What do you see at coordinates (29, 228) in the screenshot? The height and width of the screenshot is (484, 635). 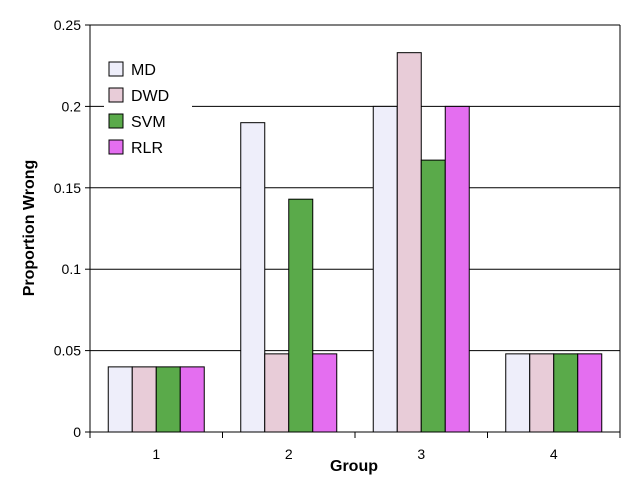 I see `y-axis-title: Proportion Wrong` at bounding box center [29, 228].